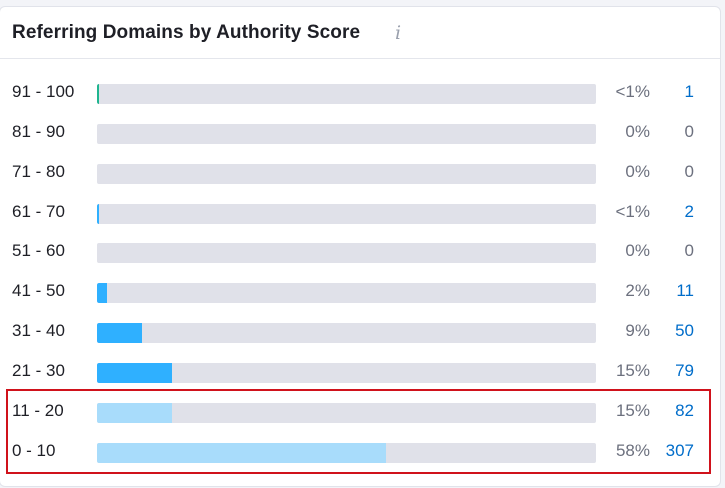  Describe the element at coordinates (398, 33) in the screenshot. I see `info-icon: i` at that location.